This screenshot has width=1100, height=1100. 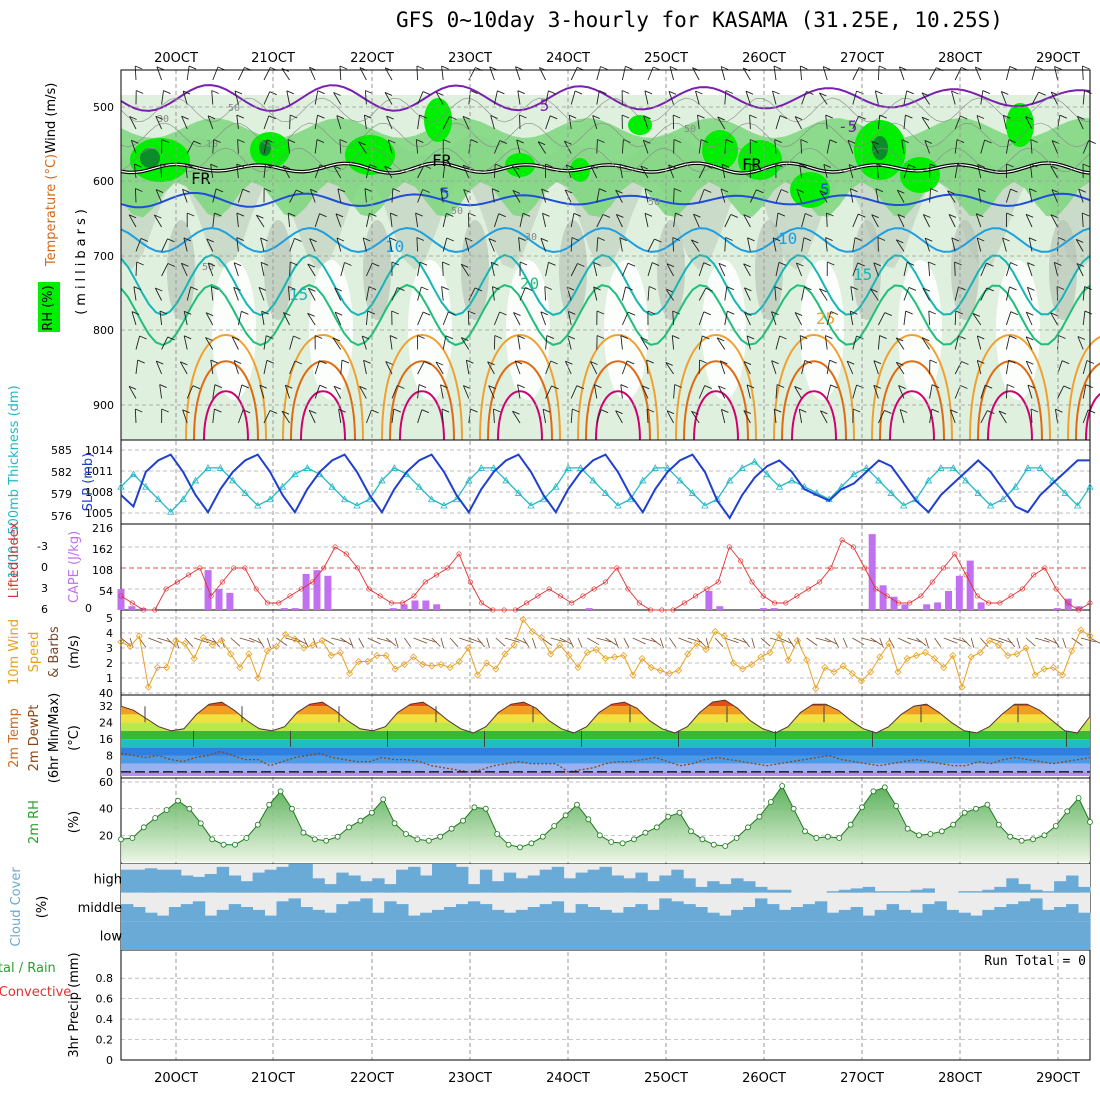 What do you see at coordinates (568, 58) in the screenshot?
I see `date-label-top: 24OCT` at bounding box center [568, 58].